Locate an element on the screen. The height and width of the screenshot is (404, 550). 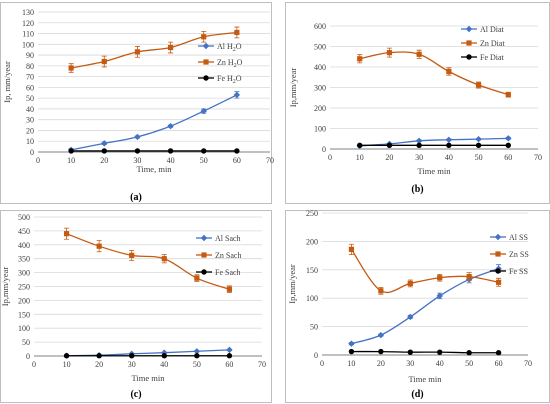
legend-entry: Zn SS is located at coordinates (509, 254).